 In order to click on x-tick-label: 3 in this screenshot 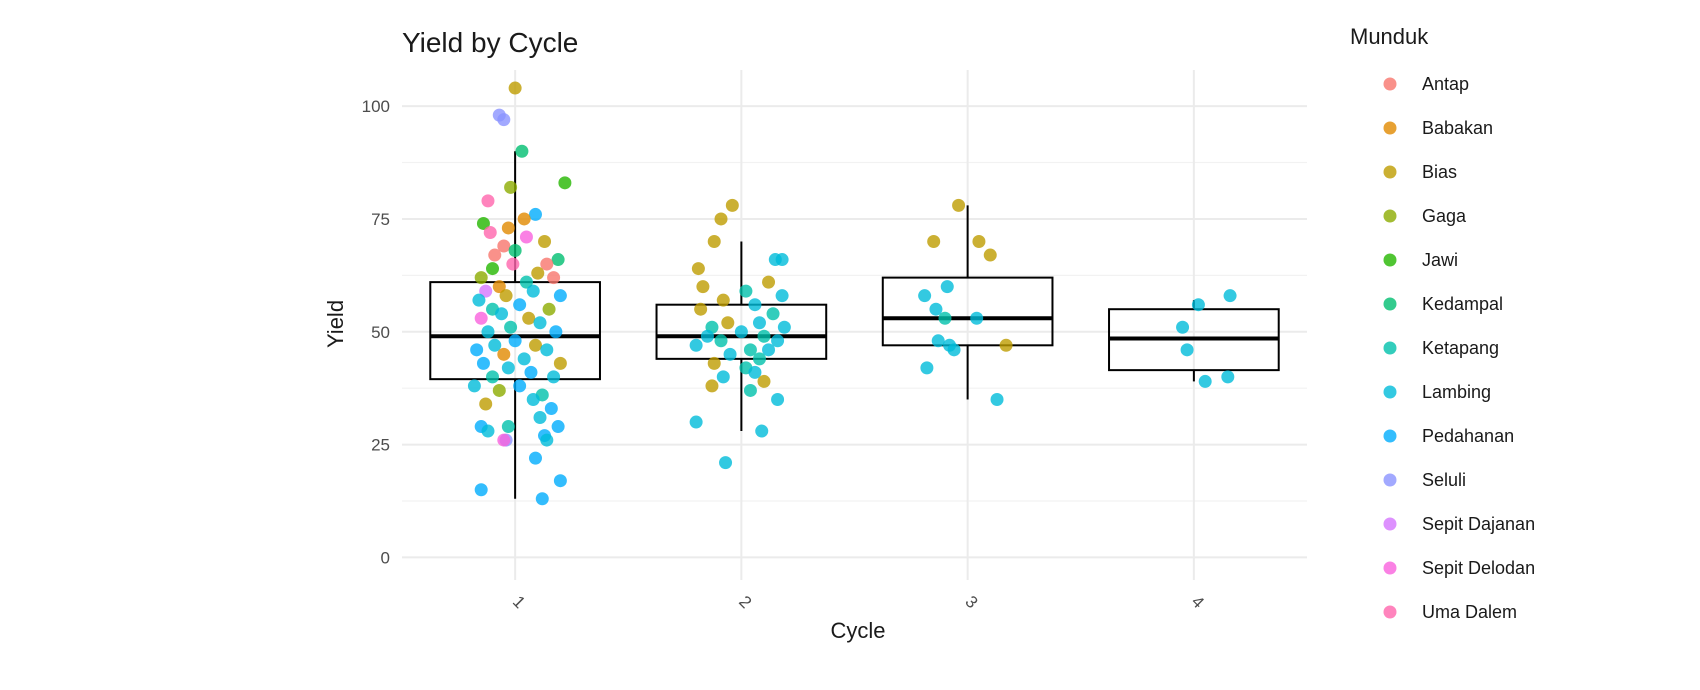, I will do `click(971, 602)`.